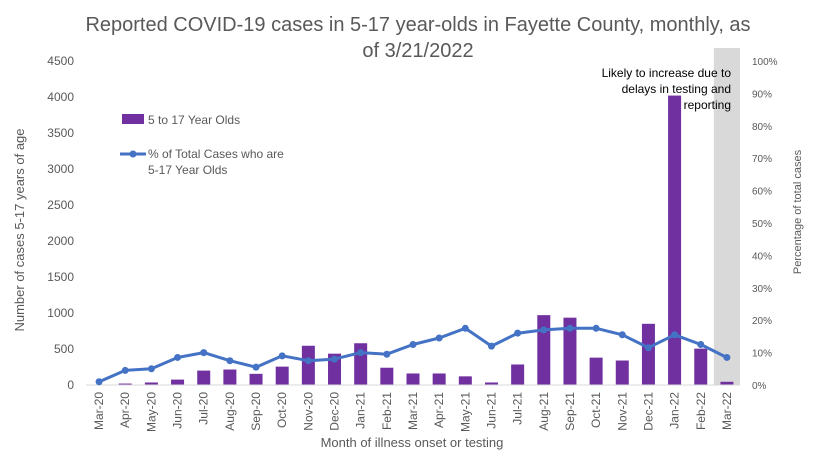 The image size is (813, 466). What do you see at coordinates (230, 411) in the screenshot?
I see `x-tick-label: Aug-20` at bounding box center [230, 411].